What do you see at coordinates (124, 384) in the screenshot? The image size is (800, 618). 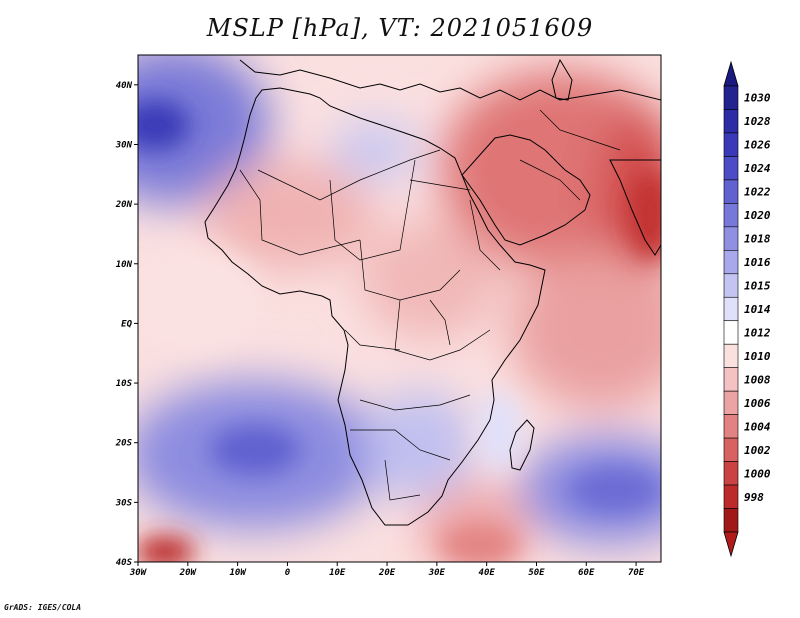 I see `lat-label: 10S` at bounding box center [124, 384].